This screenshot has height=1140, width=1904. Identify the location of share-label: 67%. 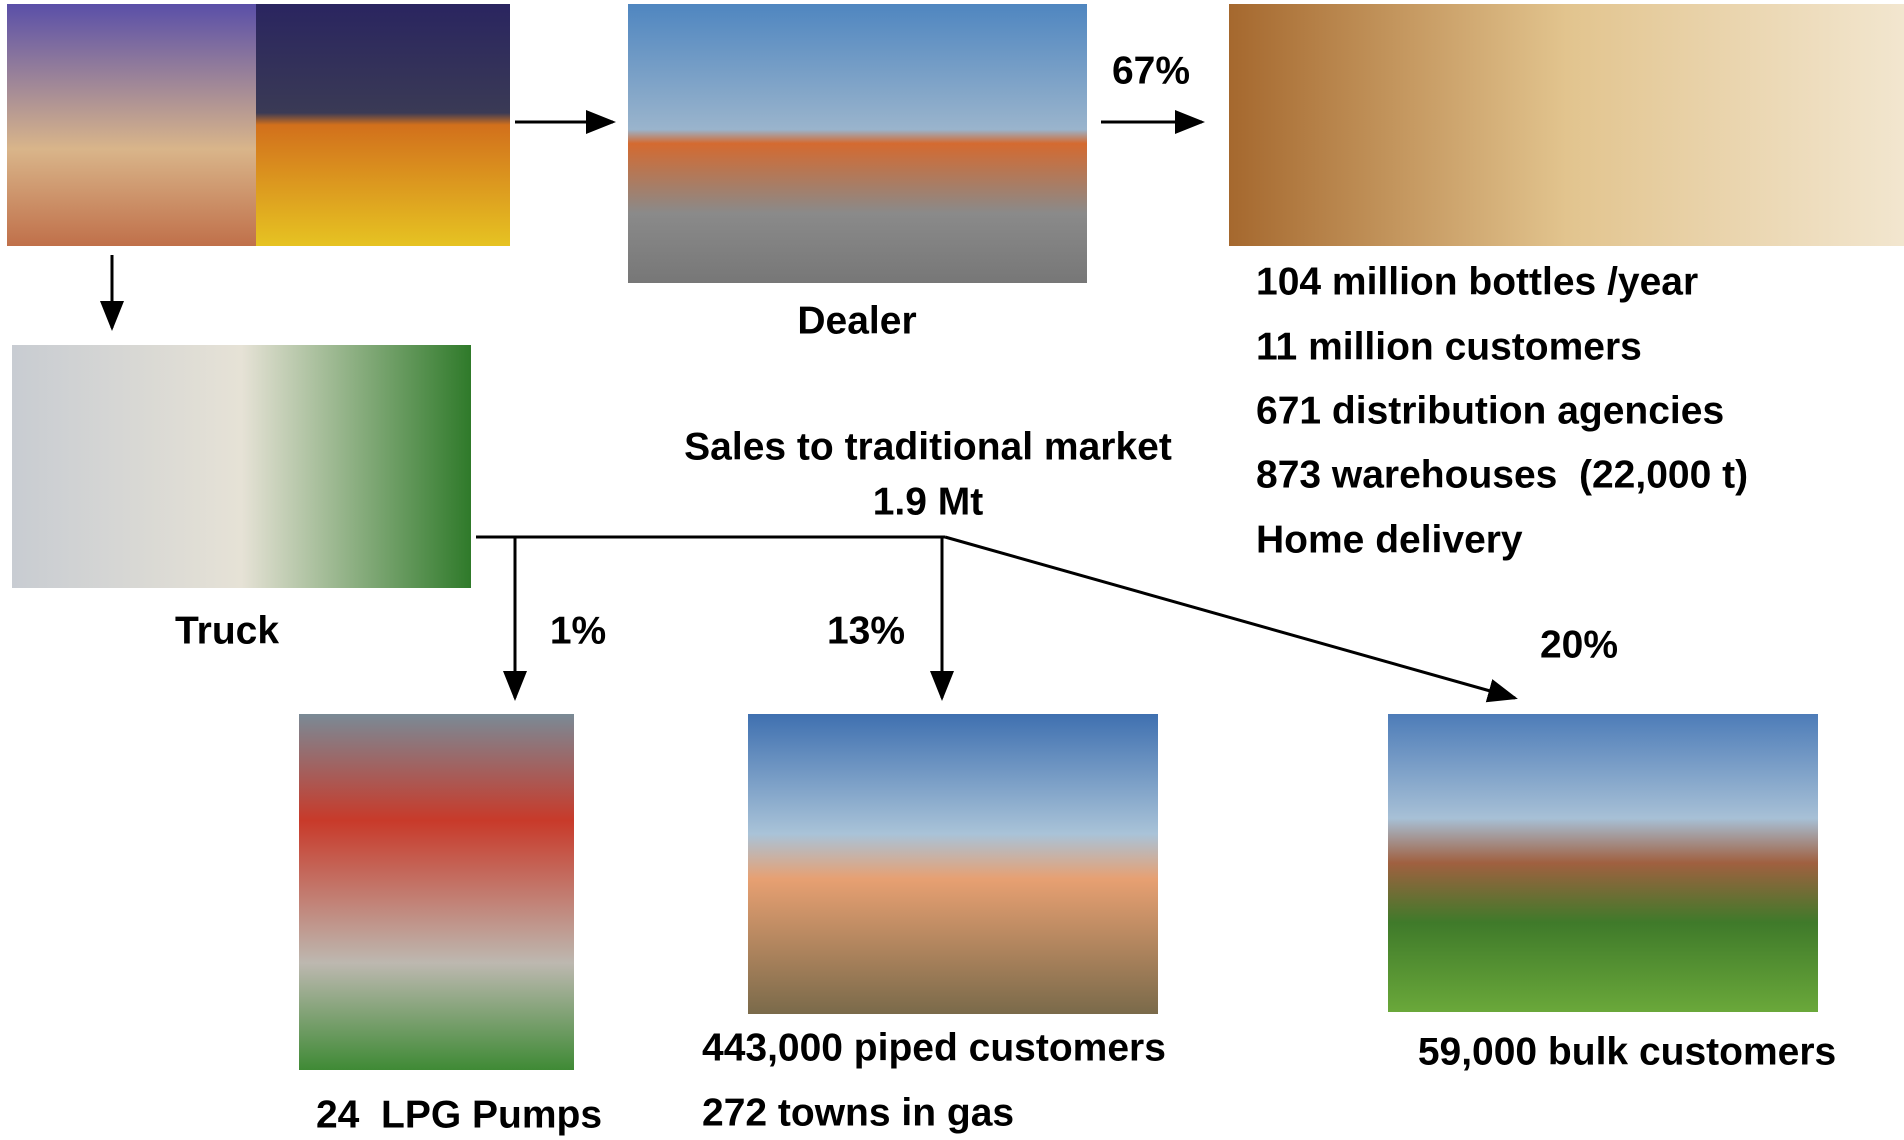
(1151, 70).